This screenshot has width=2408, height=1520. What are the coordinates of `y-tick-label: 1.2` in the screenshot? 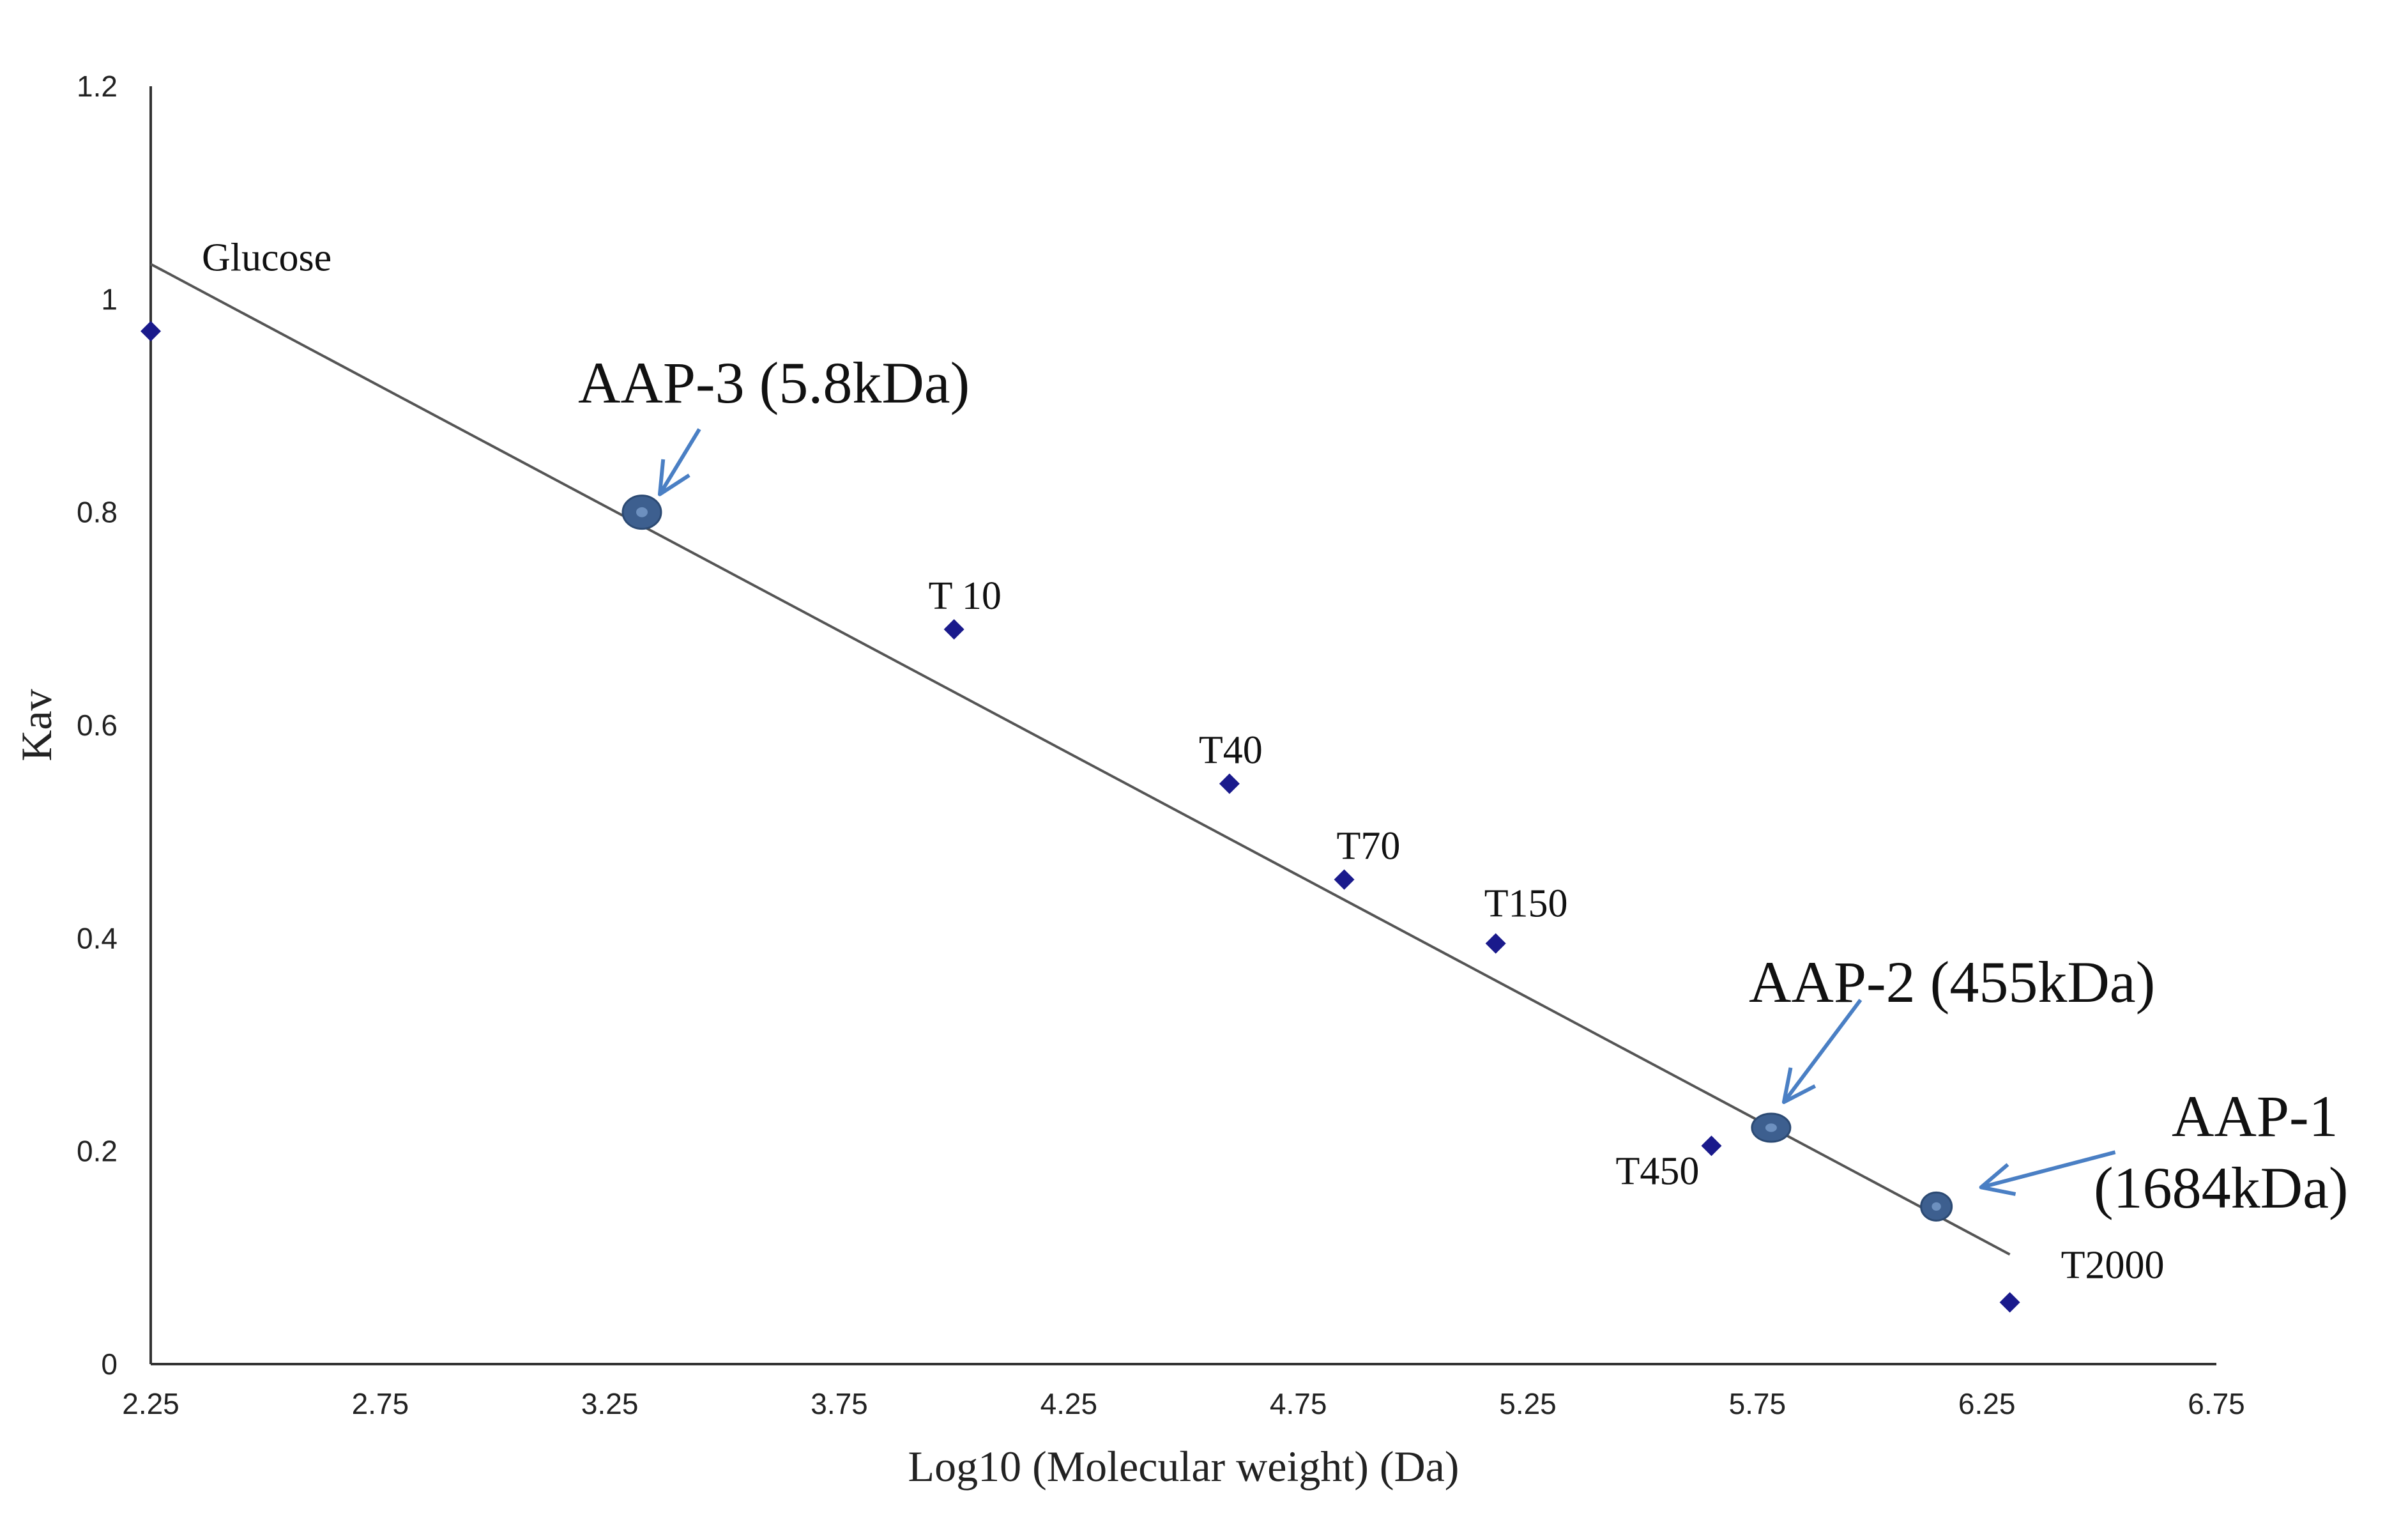 It's located at (97, 86).